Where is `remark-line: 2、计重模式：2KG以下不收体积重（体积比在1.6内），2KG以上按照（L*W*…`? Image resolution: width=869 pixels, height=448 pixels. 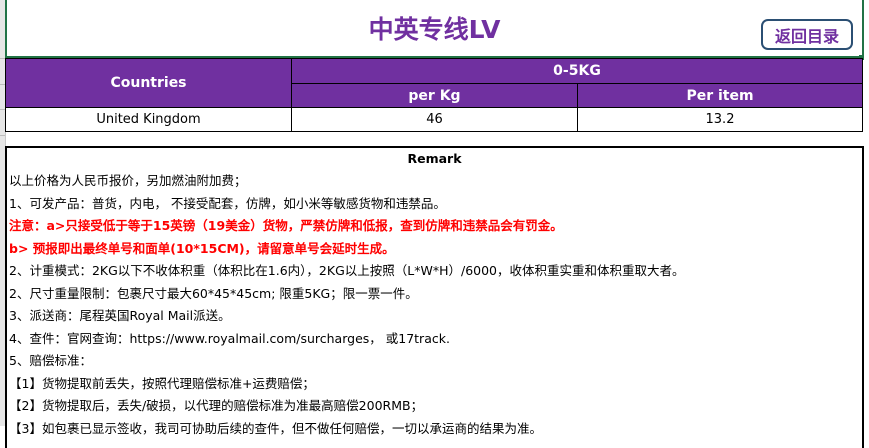
remark-line: 2、计重模式：2KG以下不收体积重（体积比在1.6内），2KG以上按照（L*W*… is located at coordinates (347, 270).